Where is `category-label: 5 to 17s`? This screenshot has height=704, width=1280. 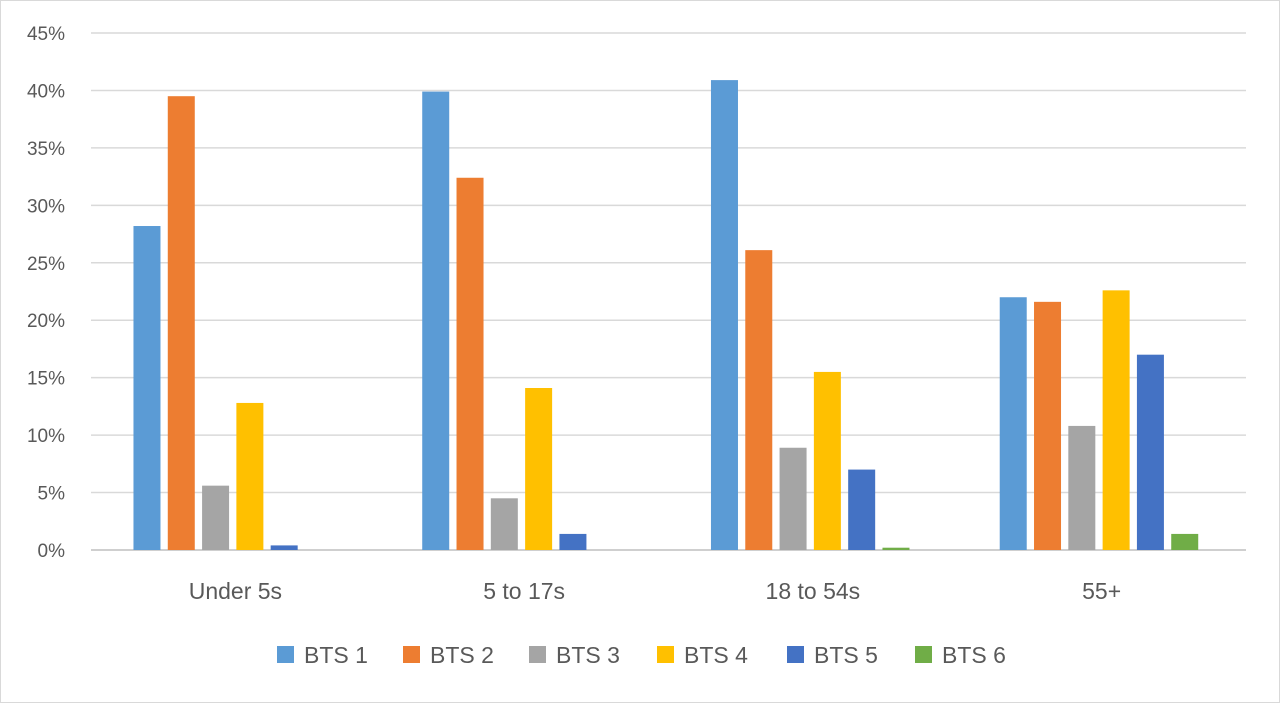 category-label: 5 to 17s is located at coordinates (524, 591).